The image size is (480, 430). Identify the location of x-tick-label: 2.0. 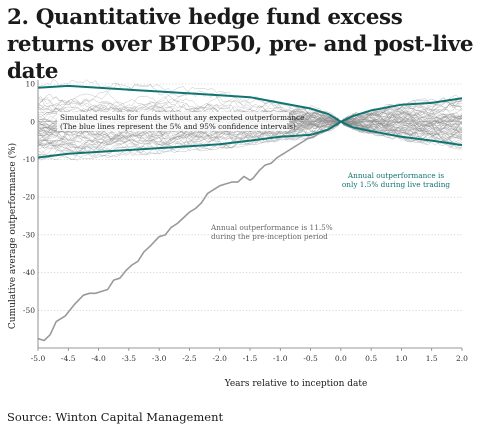
(462, 358).